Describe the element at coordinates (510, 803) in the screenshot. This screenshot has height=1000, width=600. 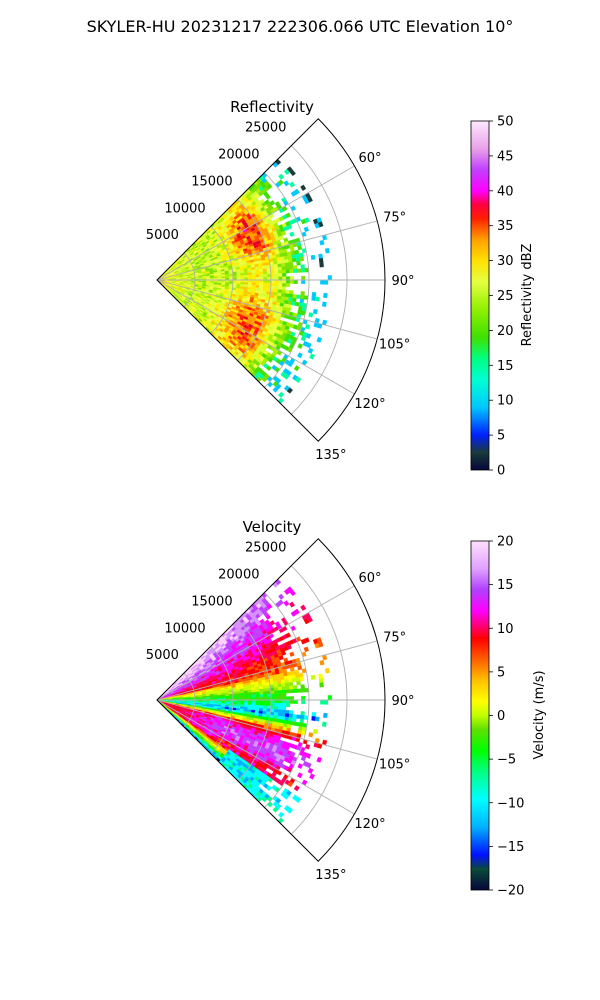
I see `colorbar-tick-label: −10` at that location.